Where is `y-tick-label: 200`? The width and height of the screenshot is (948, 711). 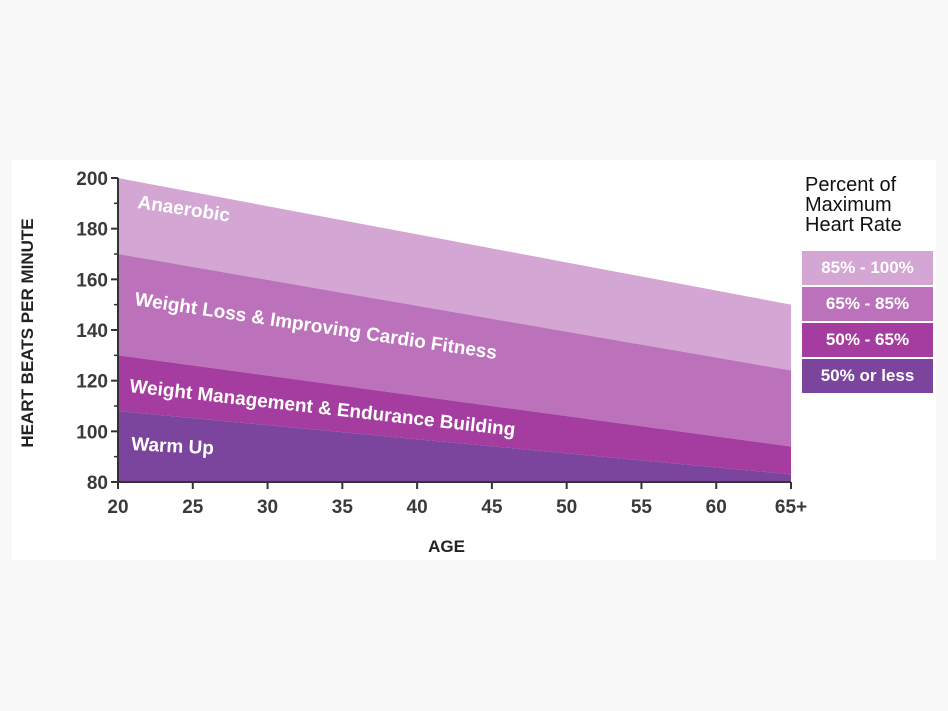 y-tick-label: 200 is located at coordinates (92, 179).